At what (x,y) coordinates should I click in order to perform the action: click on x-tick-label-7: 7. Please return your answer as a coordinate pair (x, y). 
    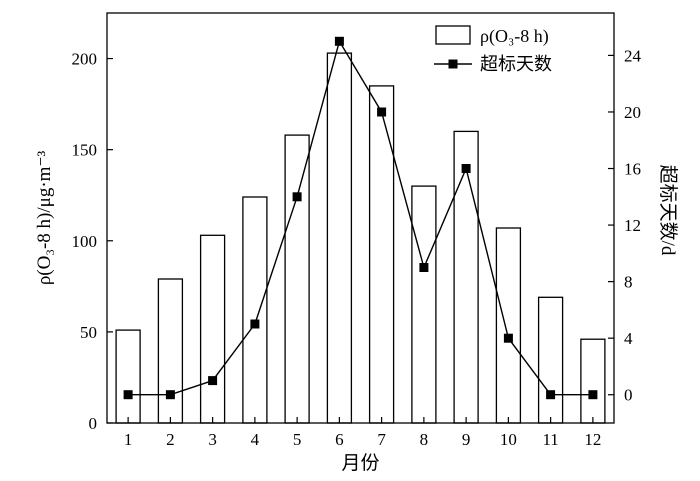
    Looking at the image, I should click on (381, 439).